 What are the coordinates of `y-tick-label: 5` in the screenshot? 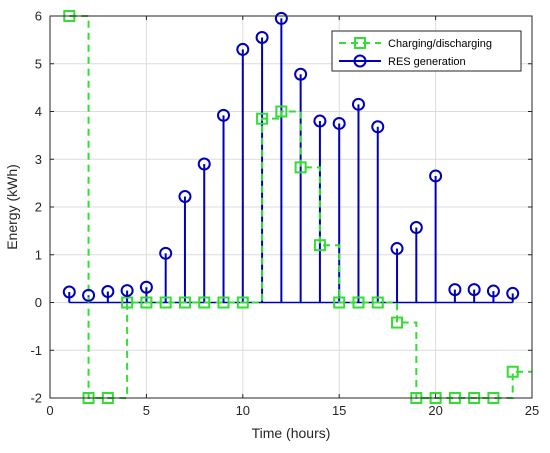 It's located at (38, 63).